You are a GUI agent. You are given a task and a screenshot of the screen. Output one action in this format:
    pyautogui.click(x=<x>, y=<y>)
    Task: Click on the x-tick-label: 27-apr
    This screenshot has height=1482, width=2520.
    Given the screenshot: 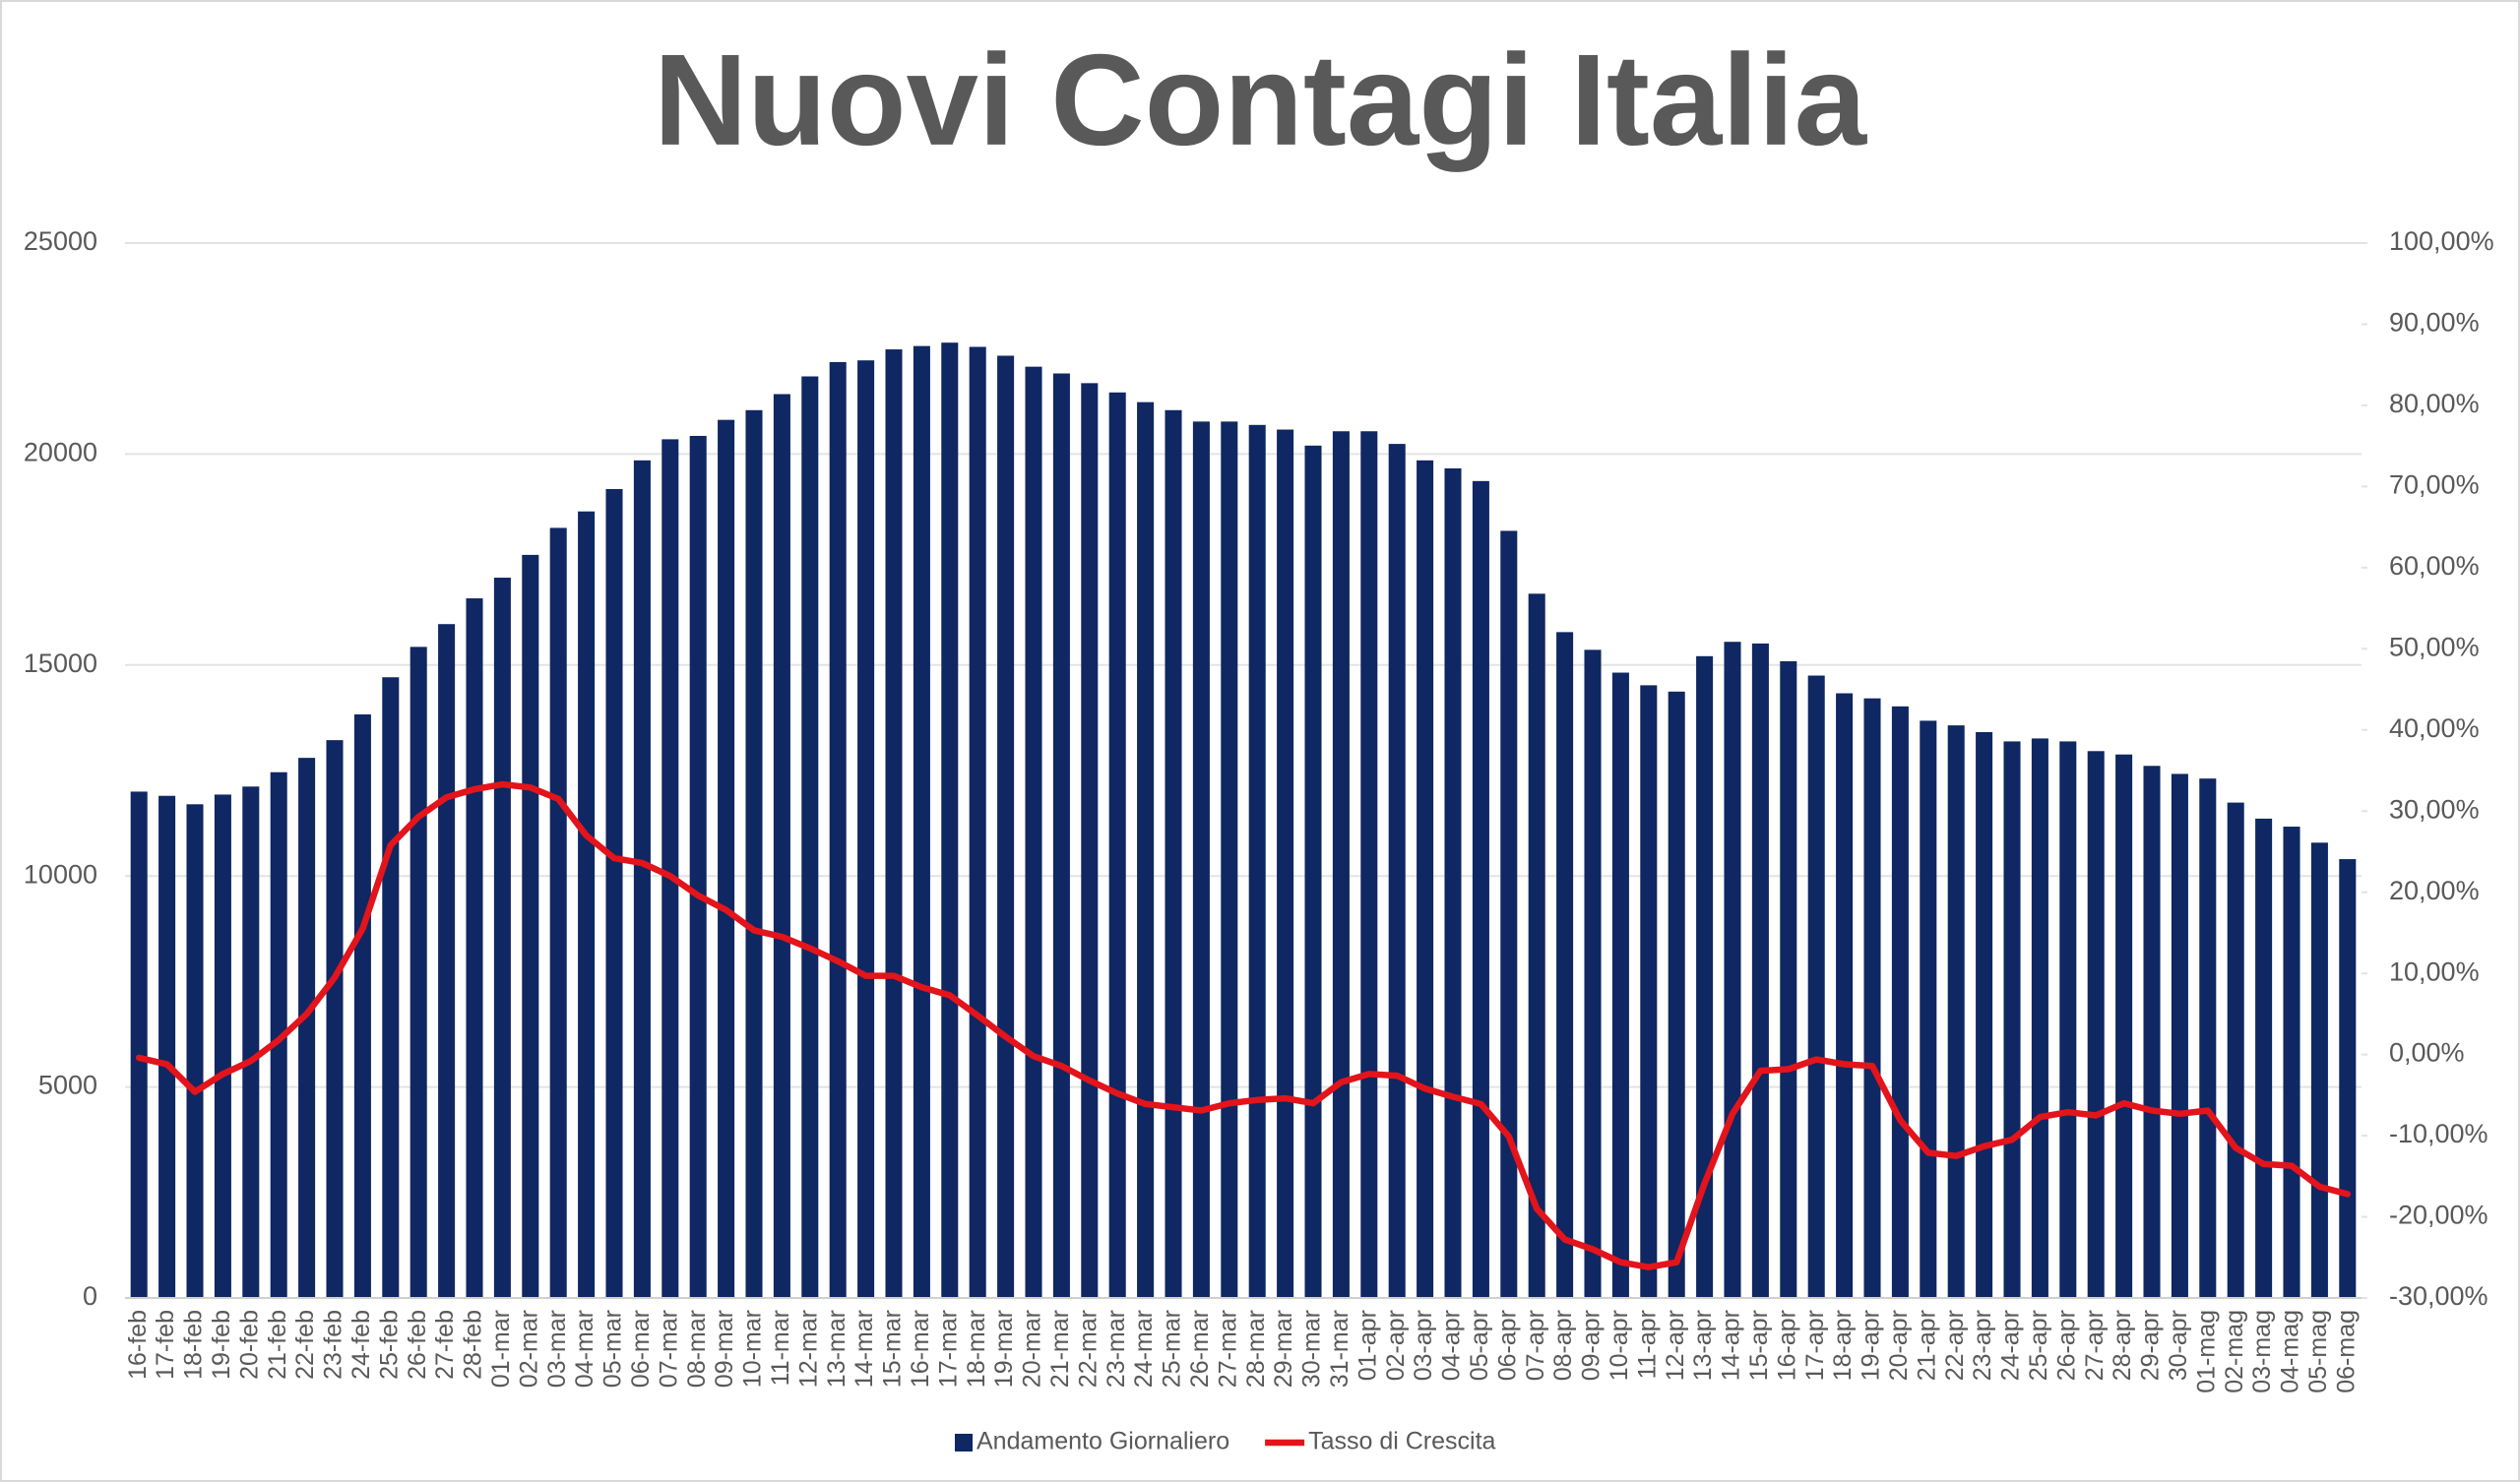 What is the action you would take?
    pyautogui.click(x=2095, y=1345)
    